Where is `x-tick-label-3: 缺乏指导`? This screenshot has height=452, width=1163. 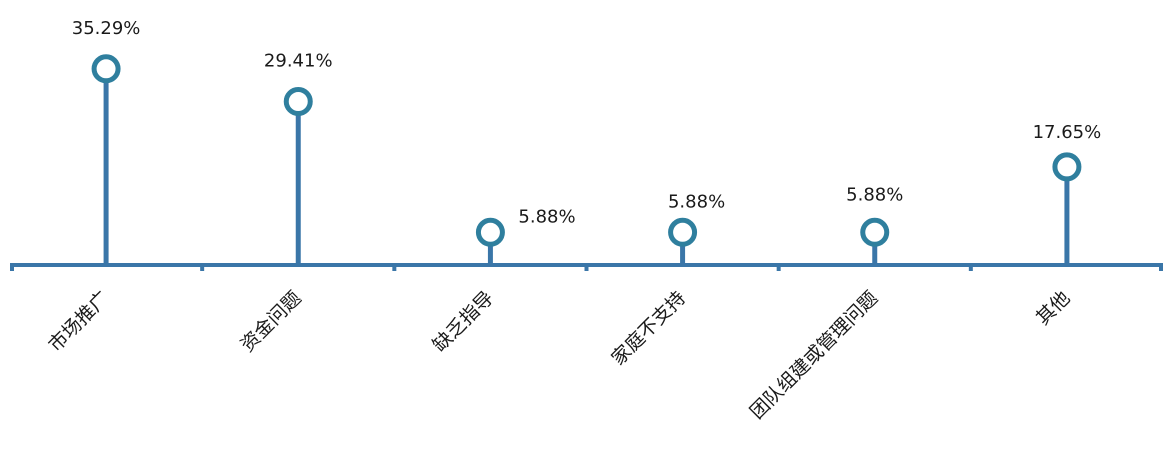
x-tick-label-3: 缺乏指导 is located at coordinates (463, 321).